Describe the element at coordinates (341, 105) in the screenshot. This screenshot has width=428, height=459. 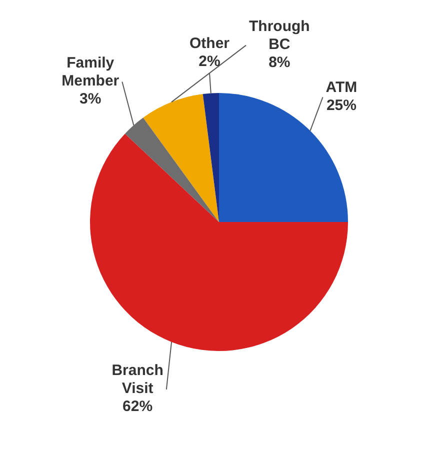
I see `data-label: 25%` at that location.